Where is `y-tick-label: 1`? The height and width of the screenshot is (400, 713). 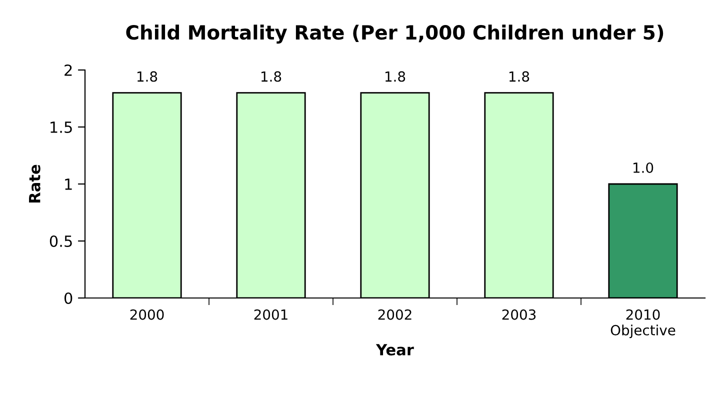 y-tick-label: 1 is located at coordinates (68, 184).